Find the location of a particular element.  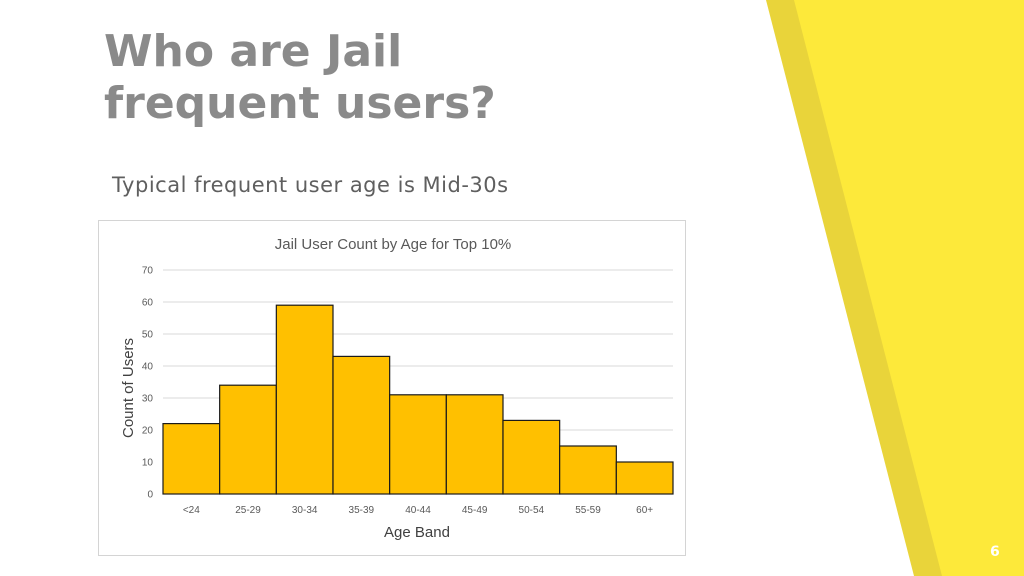

x-axis-label: Age Band is located at coordinates (417, 532).